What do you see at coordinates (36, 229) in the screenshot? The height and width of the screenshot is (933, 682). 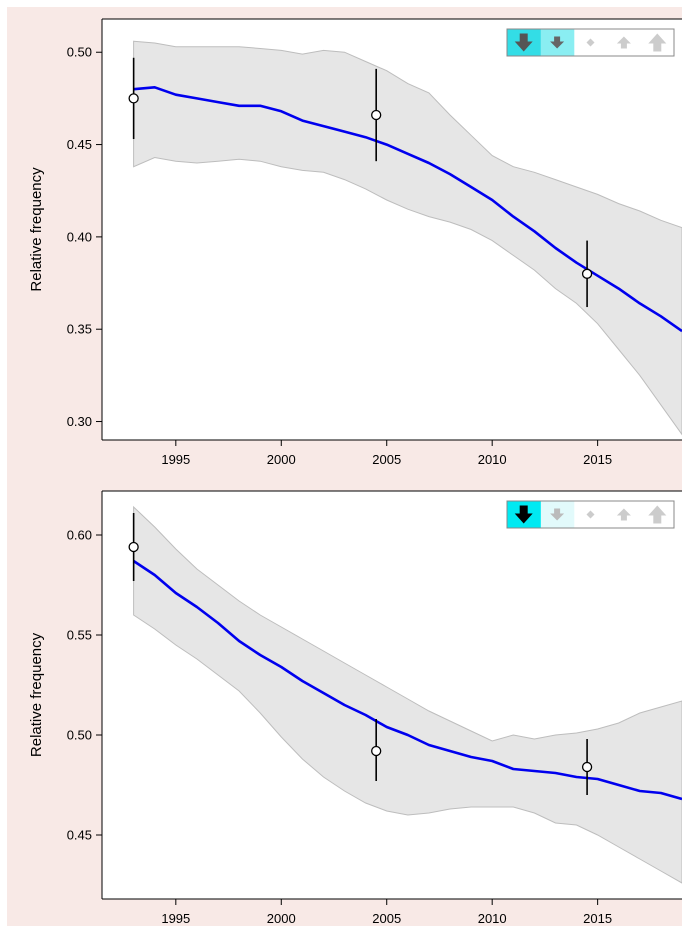 I see `y-axis-label-1: Relative frequency` at bounding box center [36, 229].